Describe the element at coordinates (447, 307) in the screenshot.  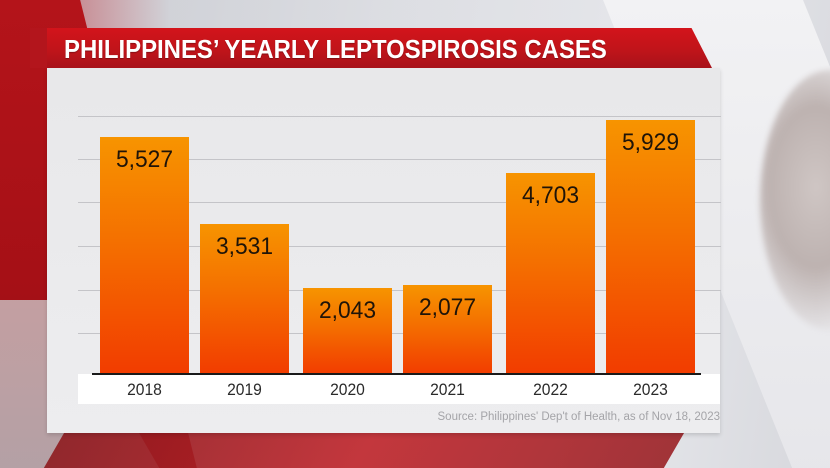
I see `bar-value-label: 2,077` at that location.